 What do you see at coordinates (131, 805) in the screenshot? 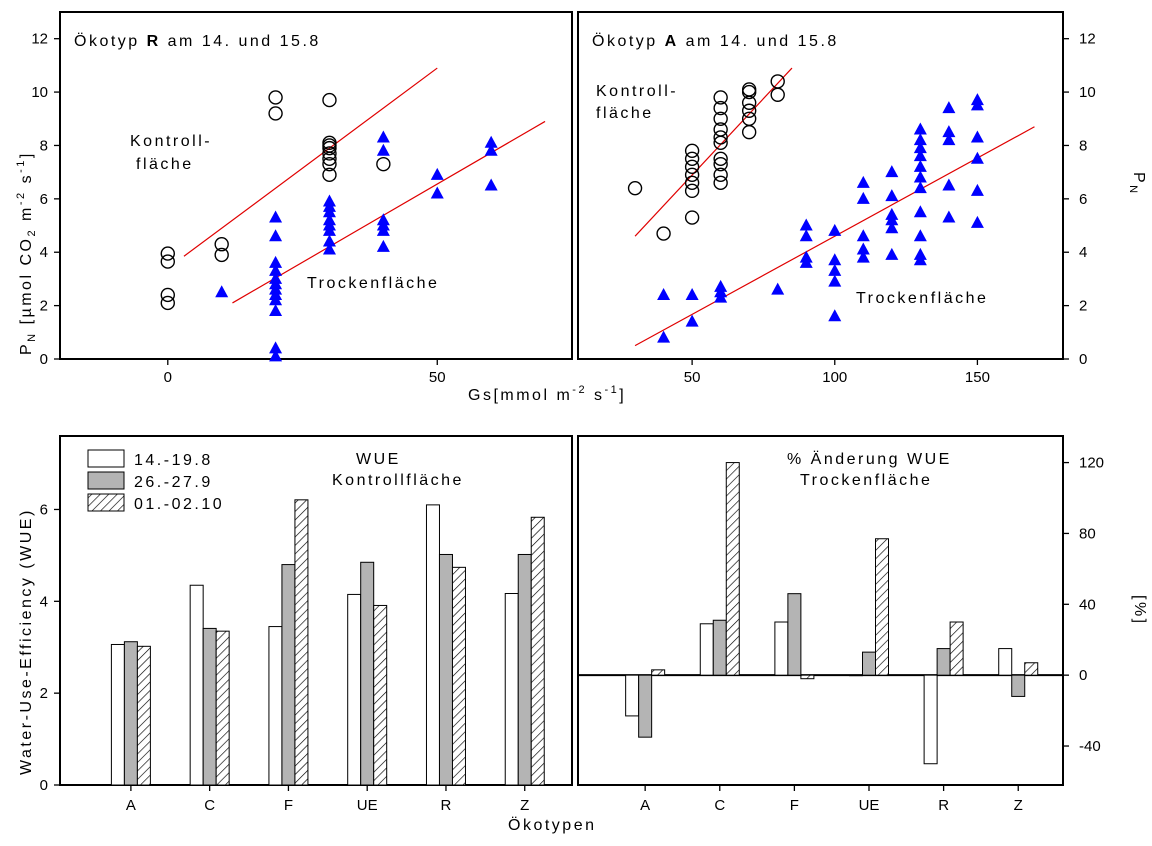
I see `x-tick-label: A` at bounding box center [131, 805].